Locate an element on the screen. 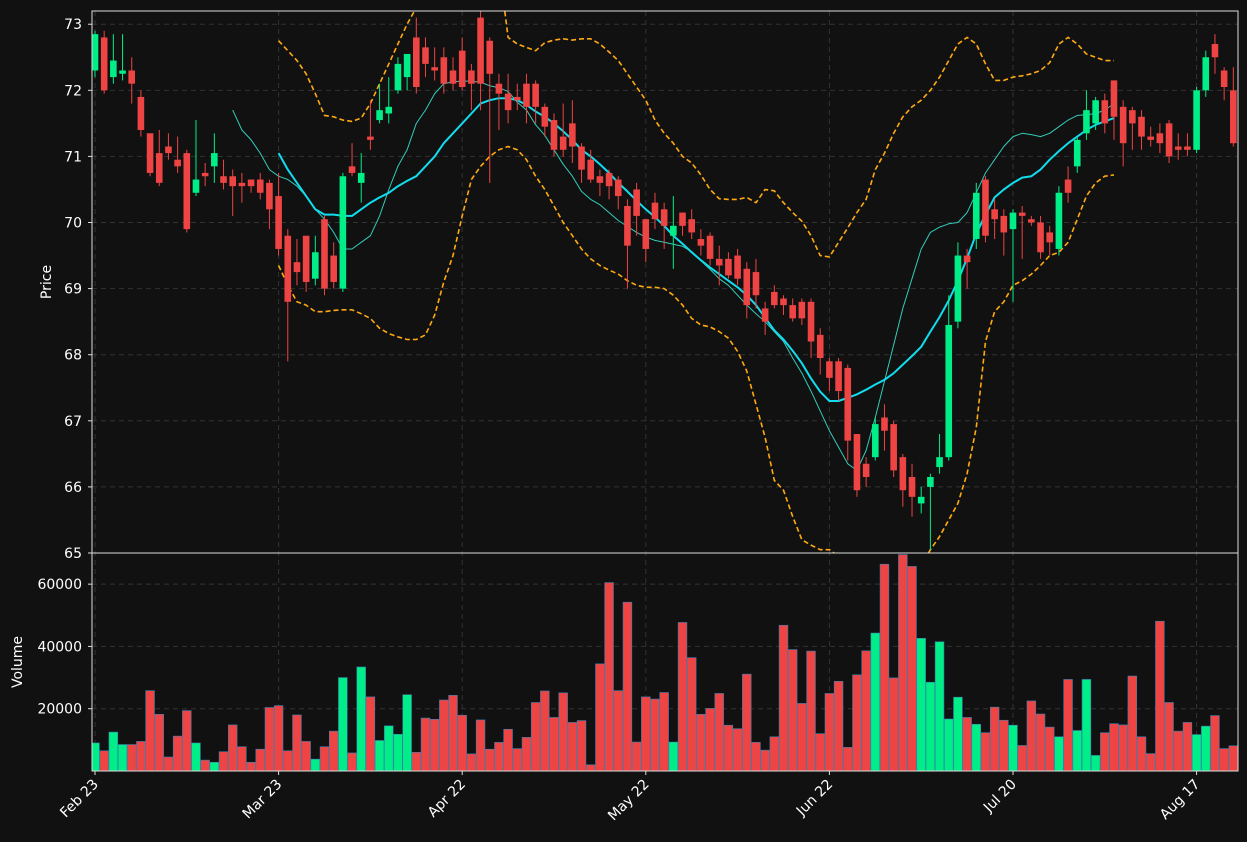 The height and width of the screenshot is (842, 1247). volume-axis-title: Volume is located at coordinates (18, 662).